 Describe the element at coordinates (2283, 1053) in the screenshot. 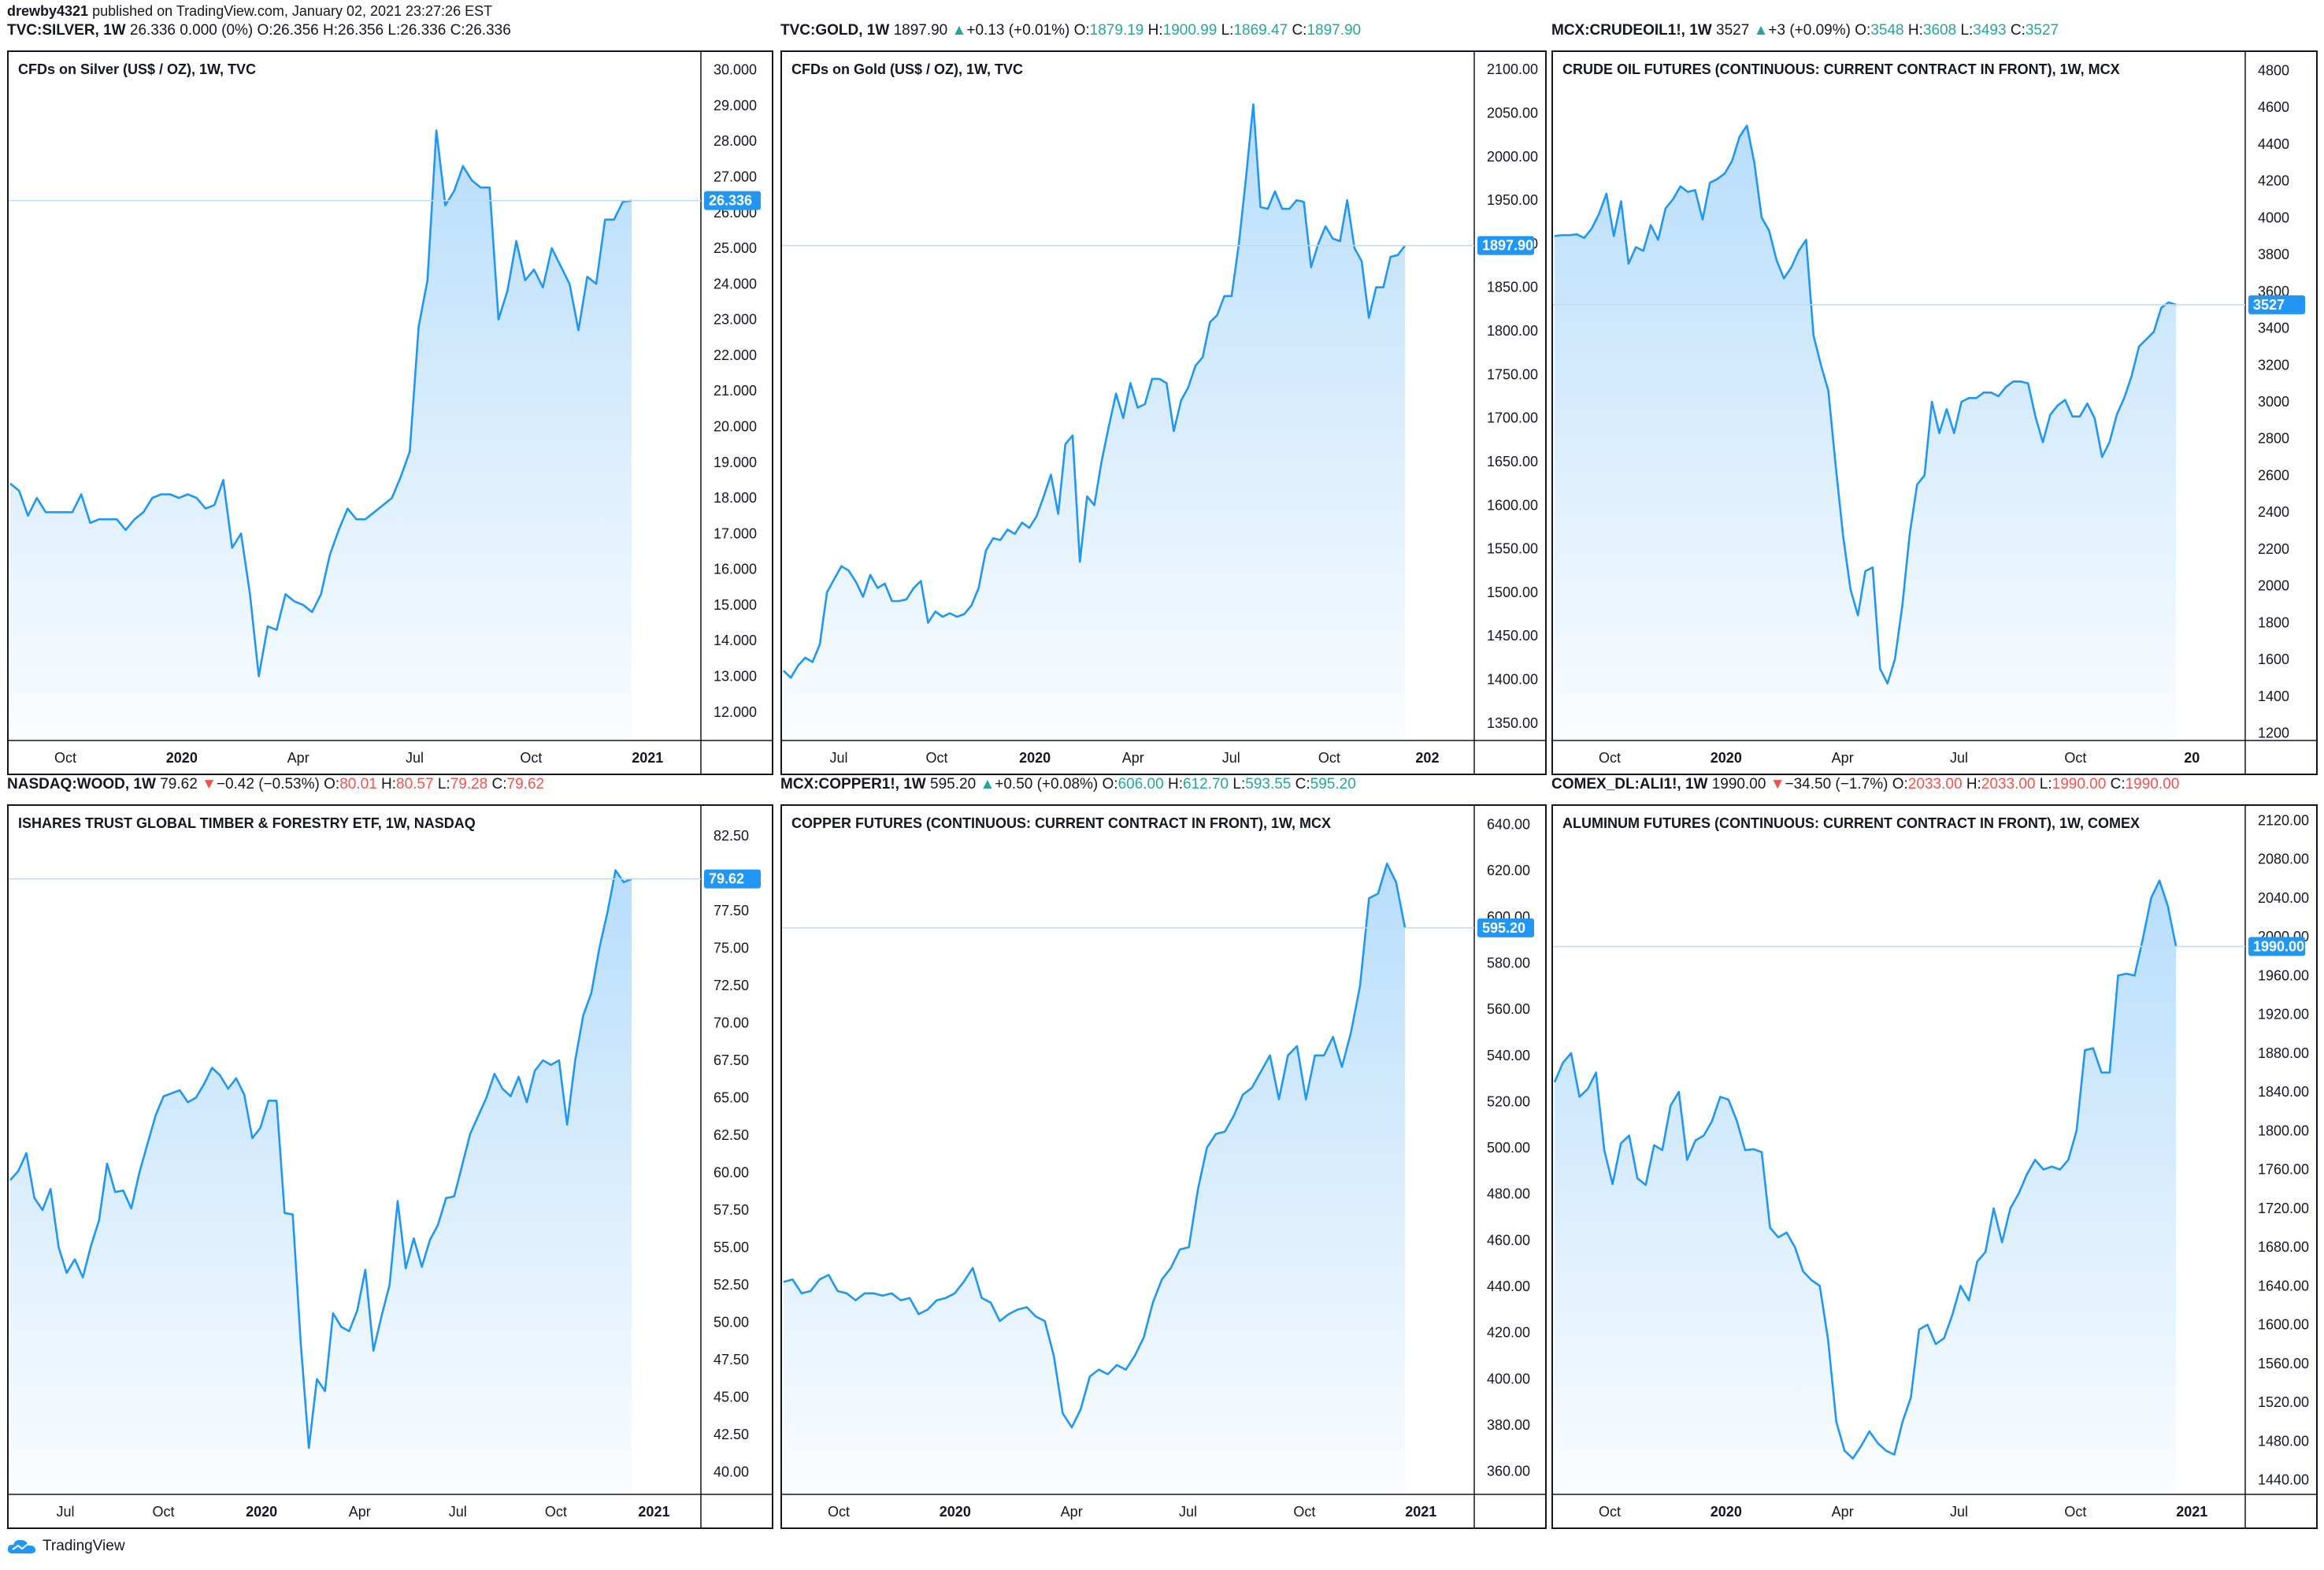

I see `y-tick-label: 1880.00` at that location.